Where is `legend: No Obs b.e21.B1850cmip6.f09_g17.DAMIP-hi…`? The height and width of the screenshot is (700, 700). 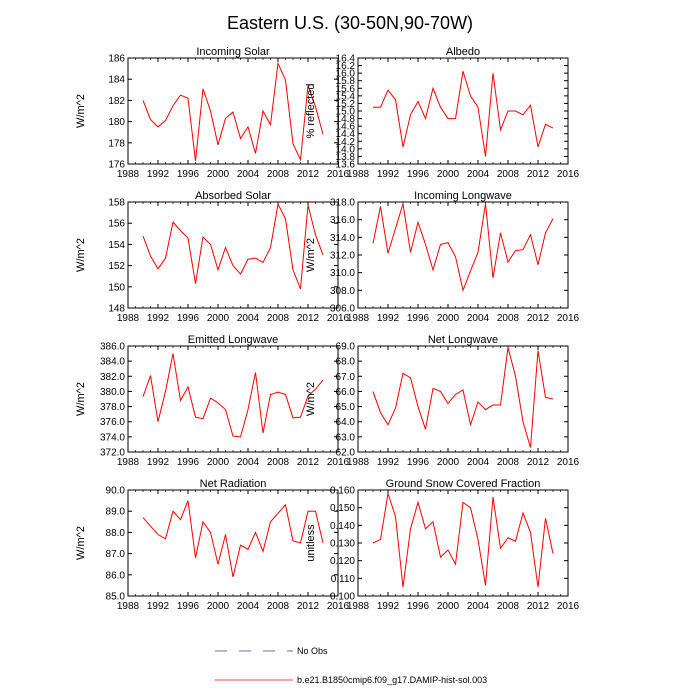 legend: No Obs b.e21.B1850cmip6.f09_g17.DAMIP-hi… is located at coordinates (351, 665).